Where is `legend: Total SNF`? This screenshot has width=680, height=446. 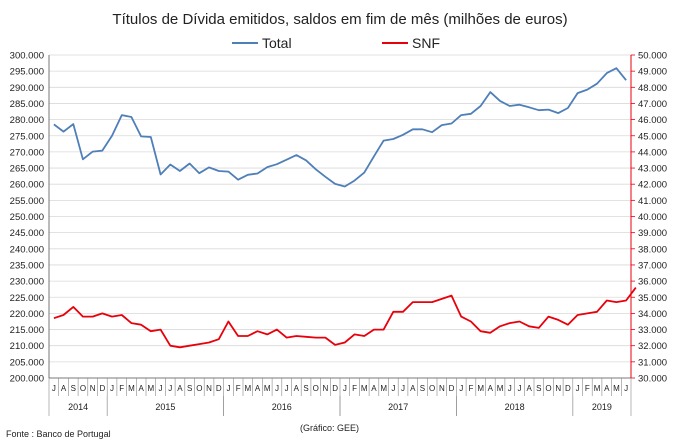
legend: Total SNF is located at coordinates (336, 43).